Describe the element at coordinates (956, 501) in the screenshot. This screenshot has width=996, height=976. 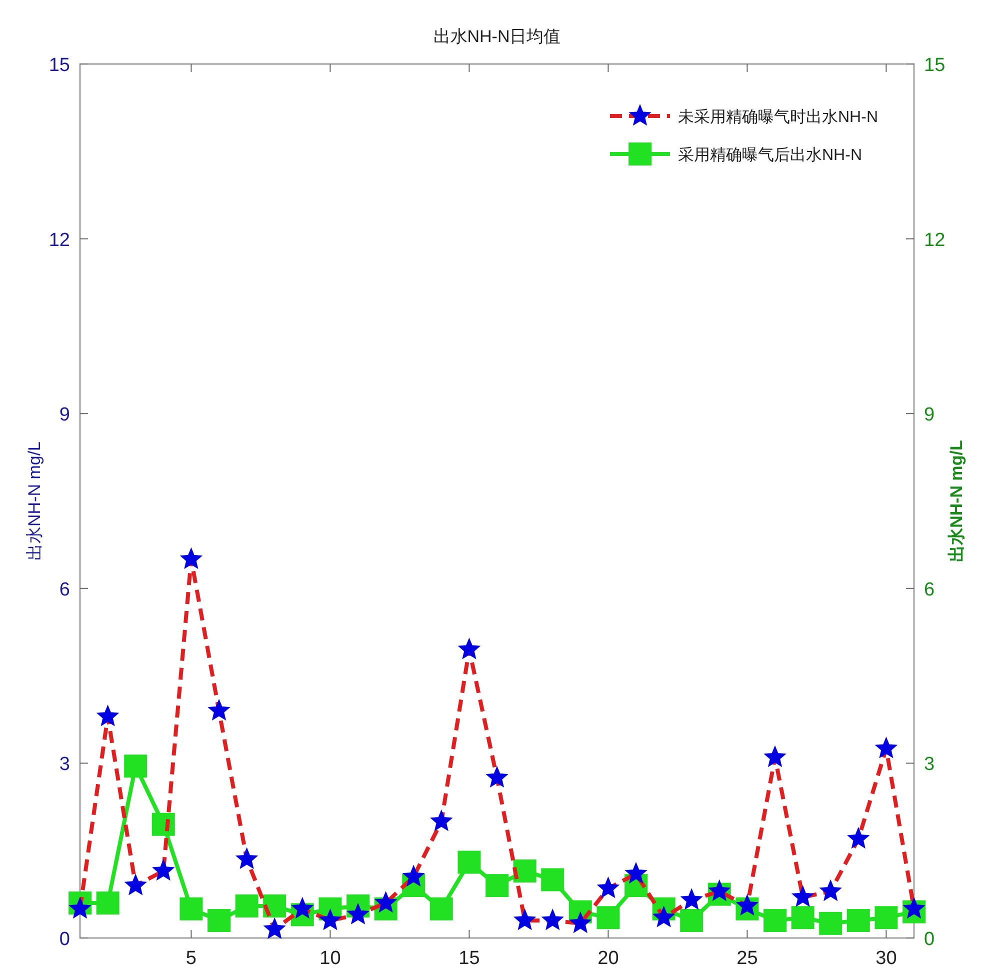
I see `y2-axis-title: 出水NH-N mg/L` at that location.